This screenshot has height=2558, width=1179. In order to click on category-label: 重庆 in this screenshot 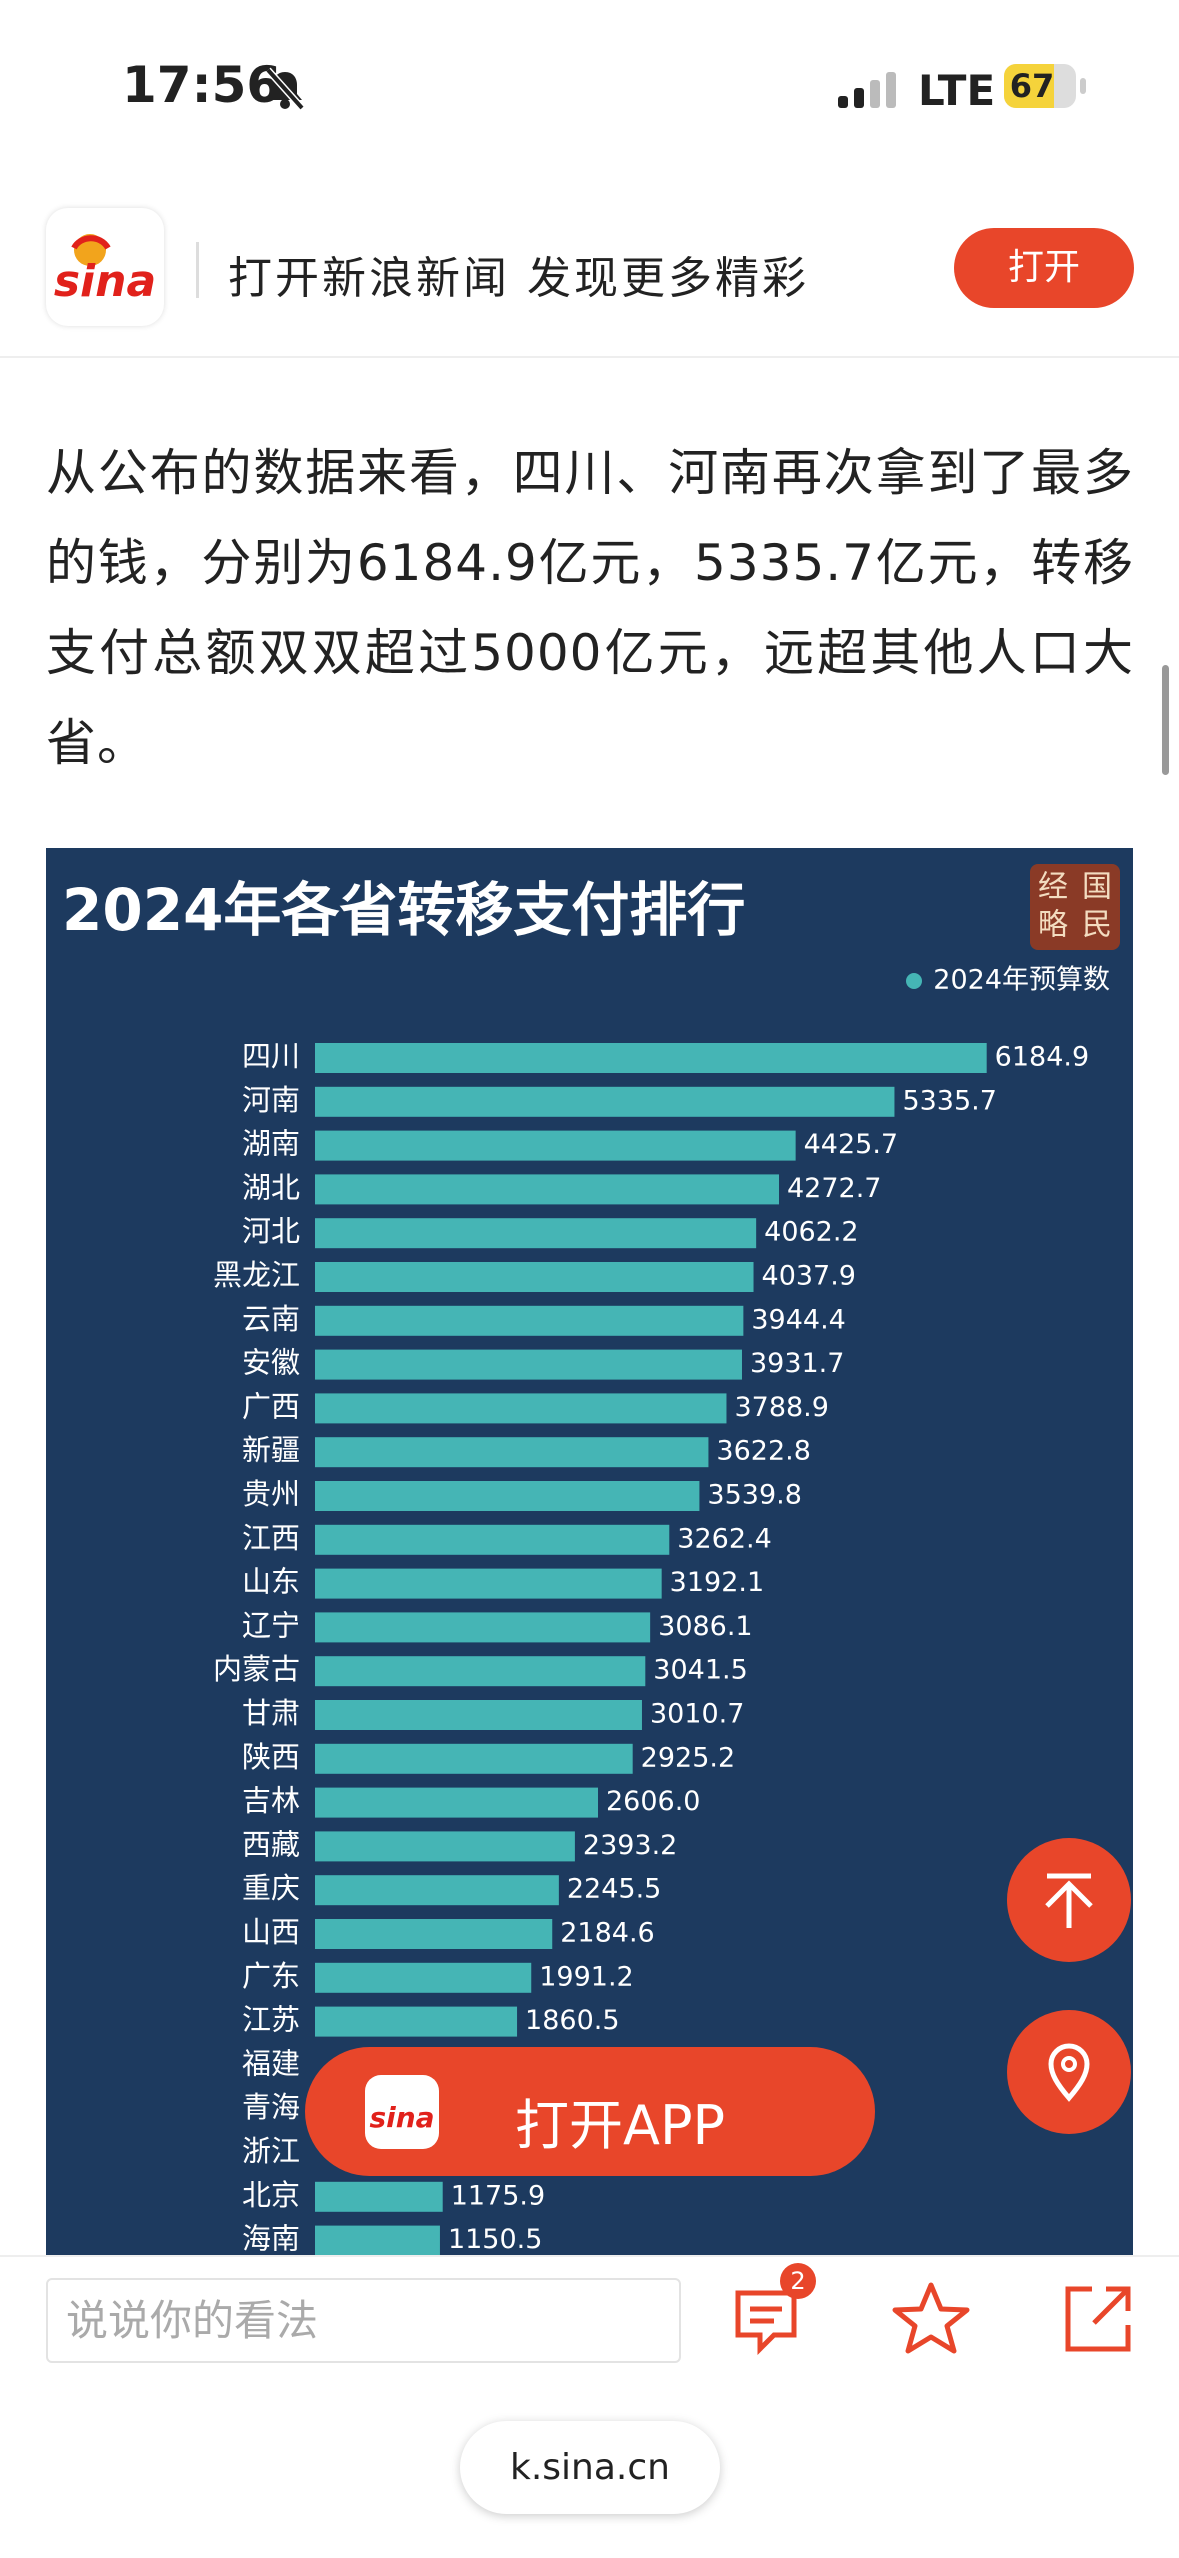, I will do `click(271, 1888)`.